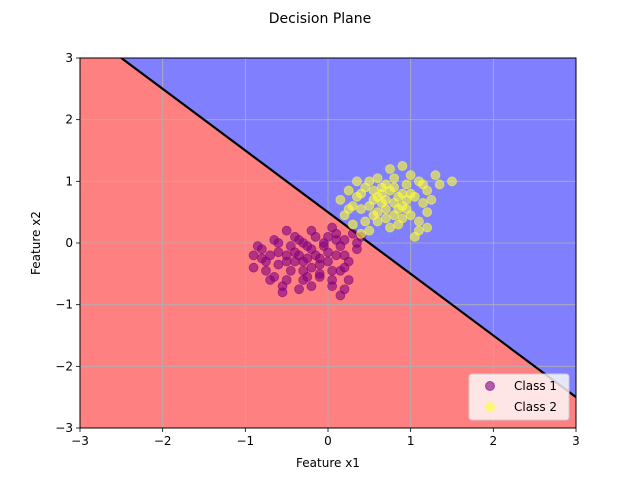 This screenshot has width=640, height=480. What do you see at coordinates (64, 366) in the screenshot?
I see `y-tick-label-1: −2` at bounding box center [64, 366].